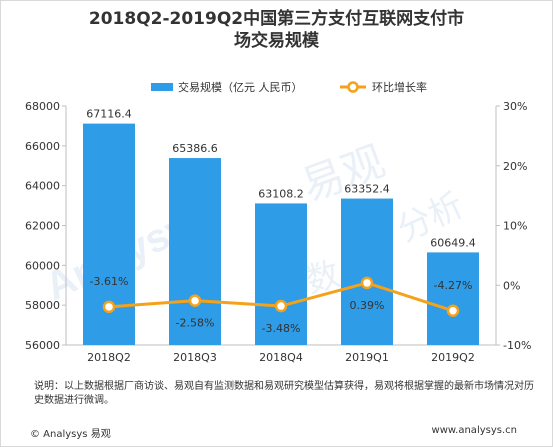 The image size is (553, 447). Describe the element at coordinates (281, 357) in the screenshot. I see `x-tick-label: 2018Q4` at that location.